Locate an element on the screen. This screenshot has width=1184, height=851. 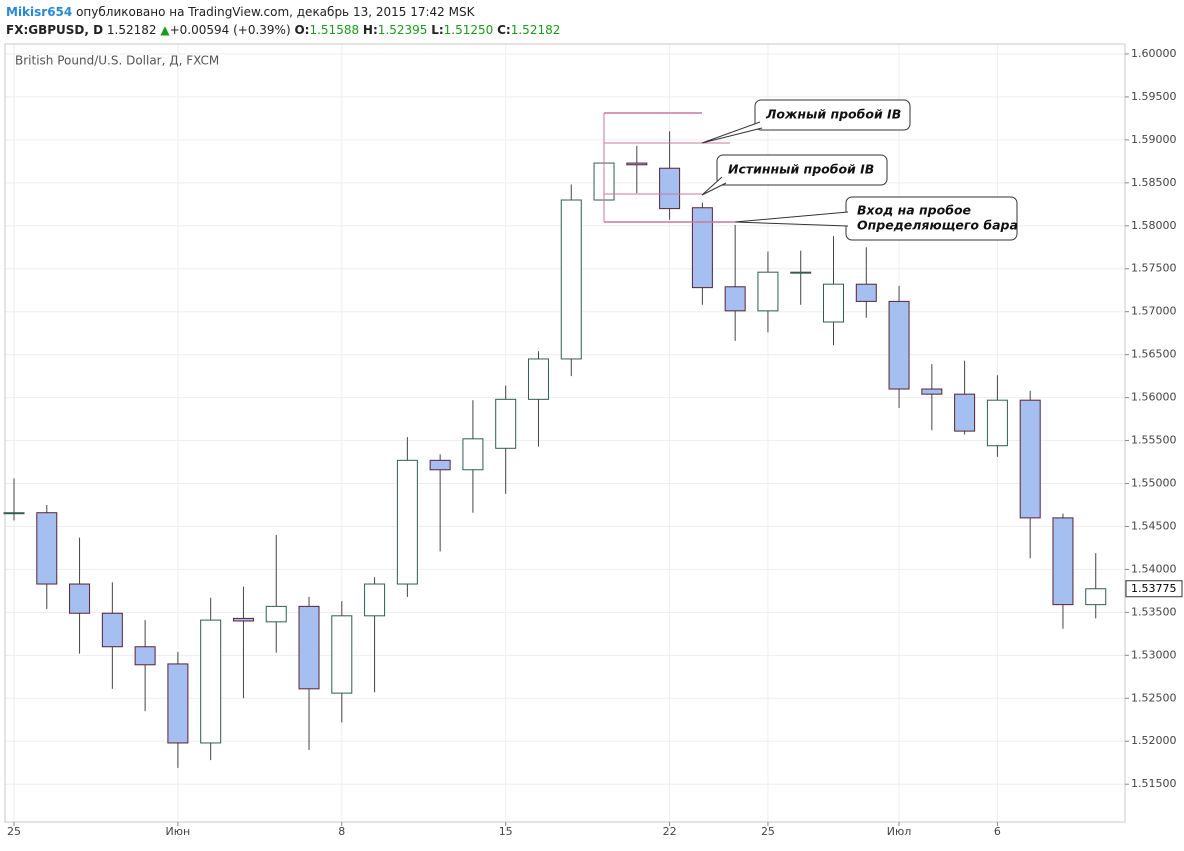
y-tick-label: 1.55000 is located at coordinates (1154, 483).